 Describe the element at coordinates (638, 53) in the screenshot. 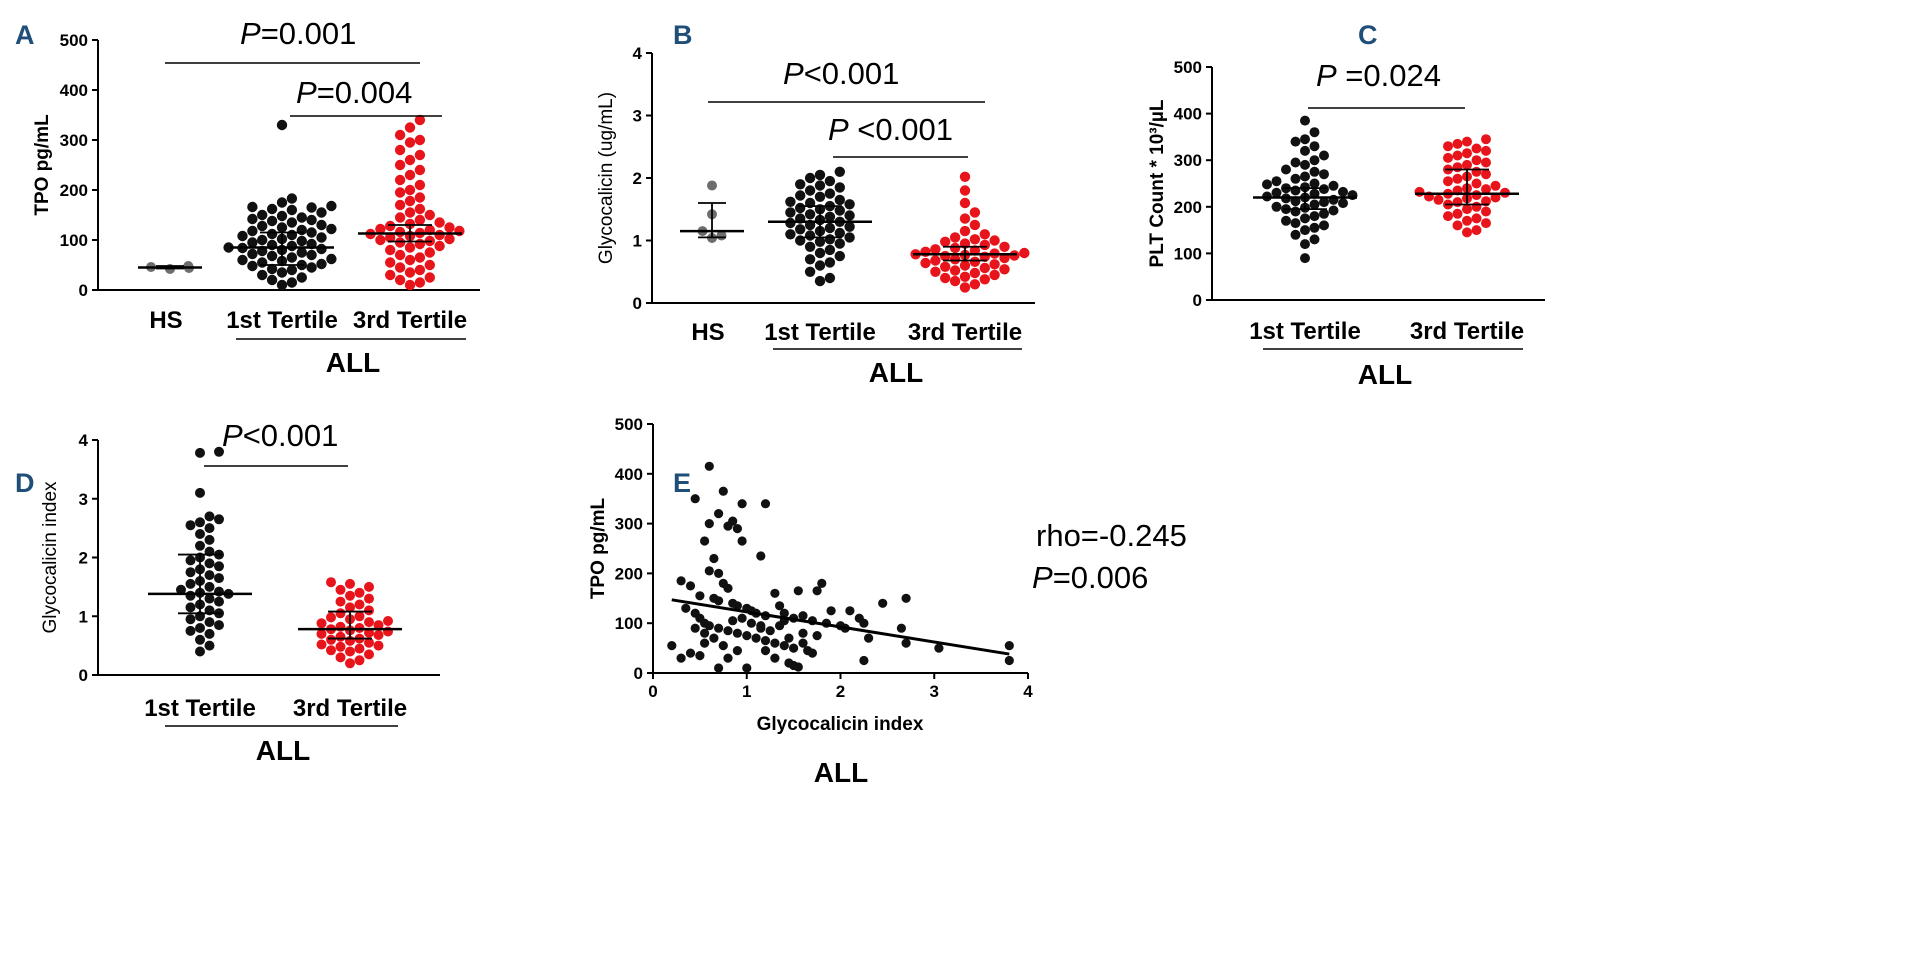

I see `y-tick-label: 4` at that location.